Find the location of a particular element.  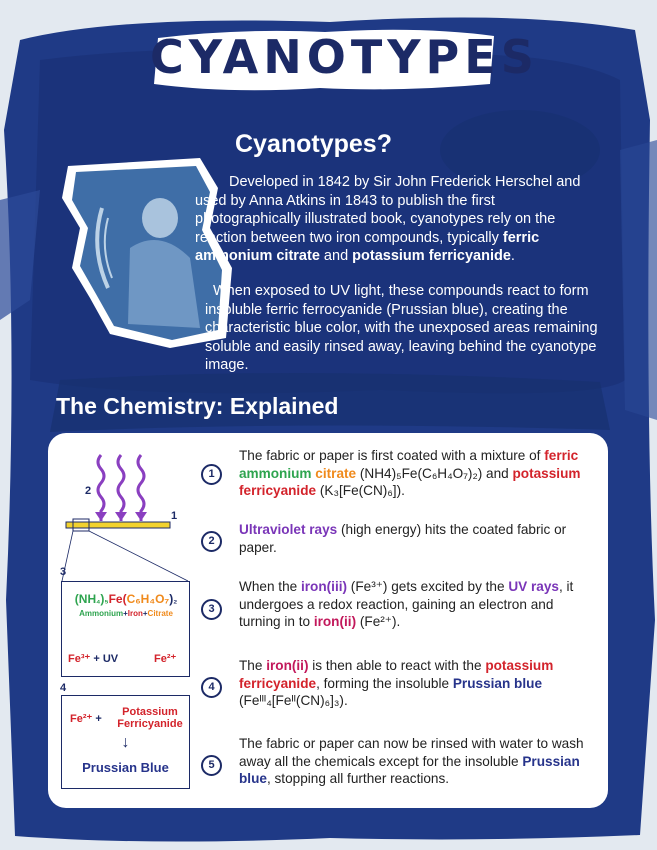

iron-ii-product: Fe²⁺ is located at coordinates (165, 659).